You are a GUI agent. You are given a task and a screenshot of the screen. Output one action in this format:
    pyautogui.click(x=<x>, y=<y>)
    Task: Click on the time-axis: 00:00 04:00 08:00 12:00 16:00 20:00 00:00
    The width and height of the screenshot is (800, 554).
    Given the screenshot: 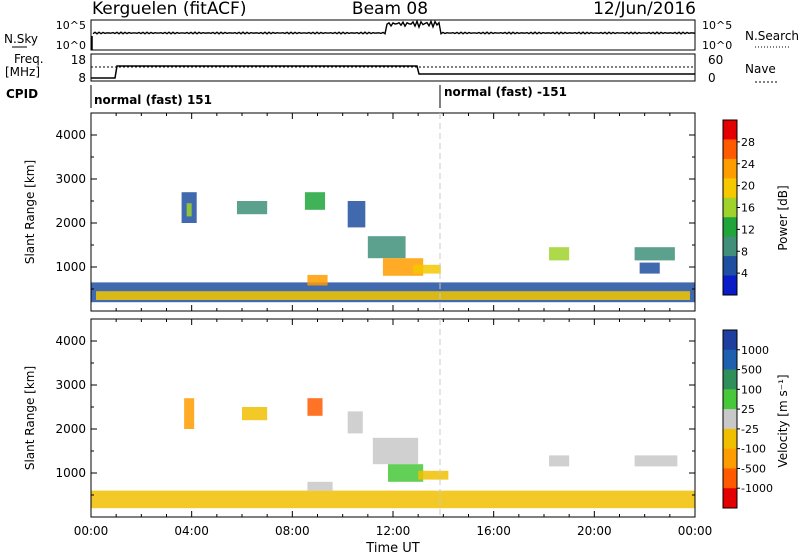 What is the action you would take?
    pyautogui.click(x=393, y=531)
    